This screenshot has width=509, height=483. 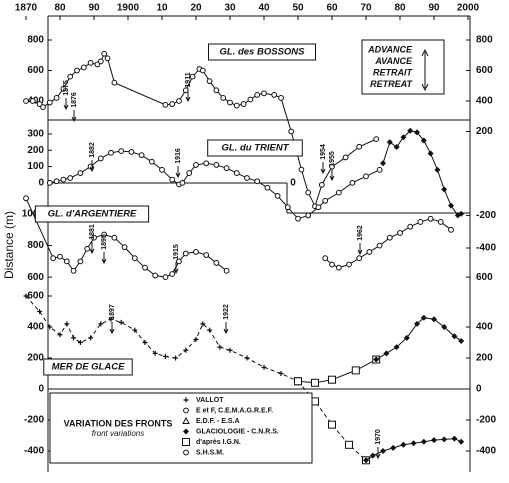 What do you see at coordinates (468, 8) in the screenshot?
I see `x-tick-label: 2000` at bounding box center [468, 8].